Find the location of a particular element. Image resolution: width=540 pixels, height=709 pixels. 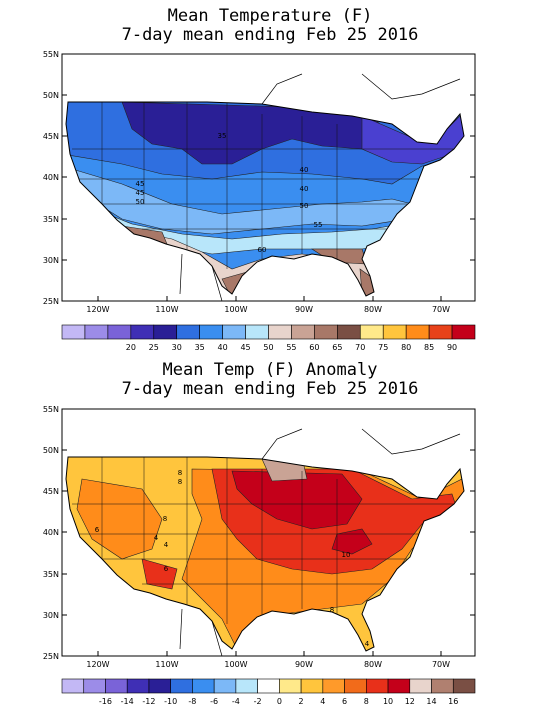

colorbar-label: -4 is located at coordinates (236, 701).